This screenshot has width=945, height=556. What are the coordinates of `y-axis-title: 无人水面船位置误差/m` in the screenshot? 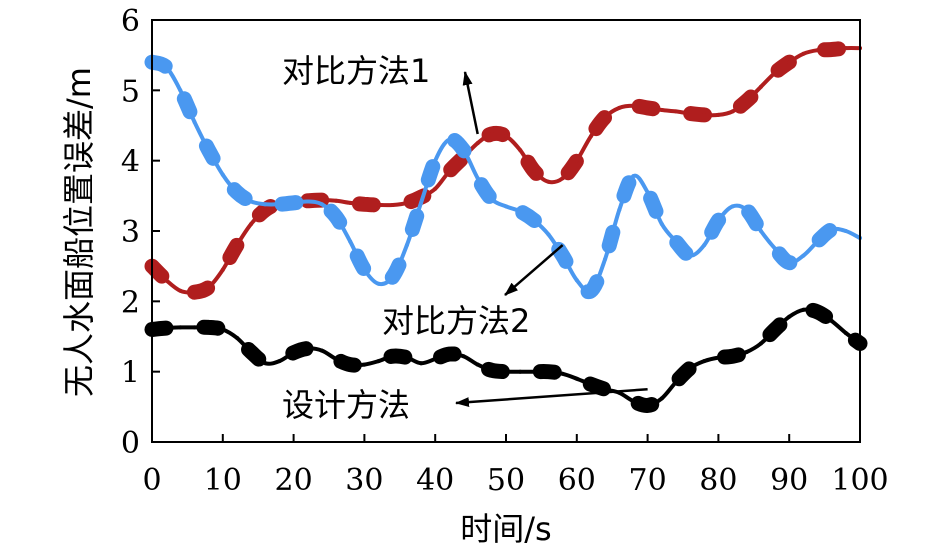 It's located at (79, 232).